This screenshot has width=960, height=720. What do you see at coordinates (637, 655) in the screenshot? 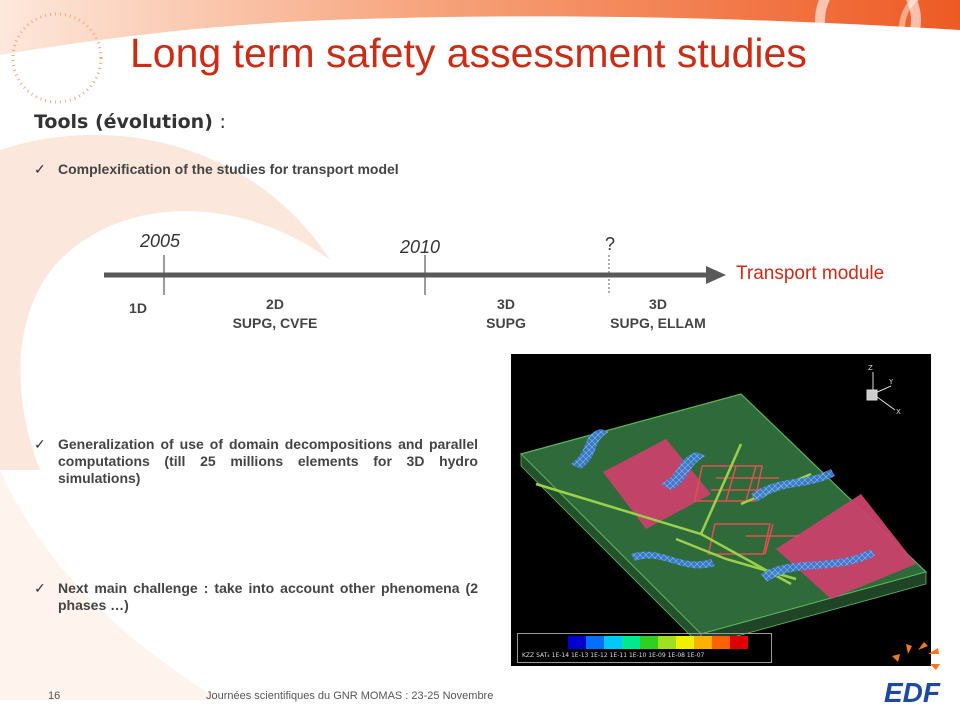
I see `legend-tick-label: 1E-10` at bounding box center [637, 655].